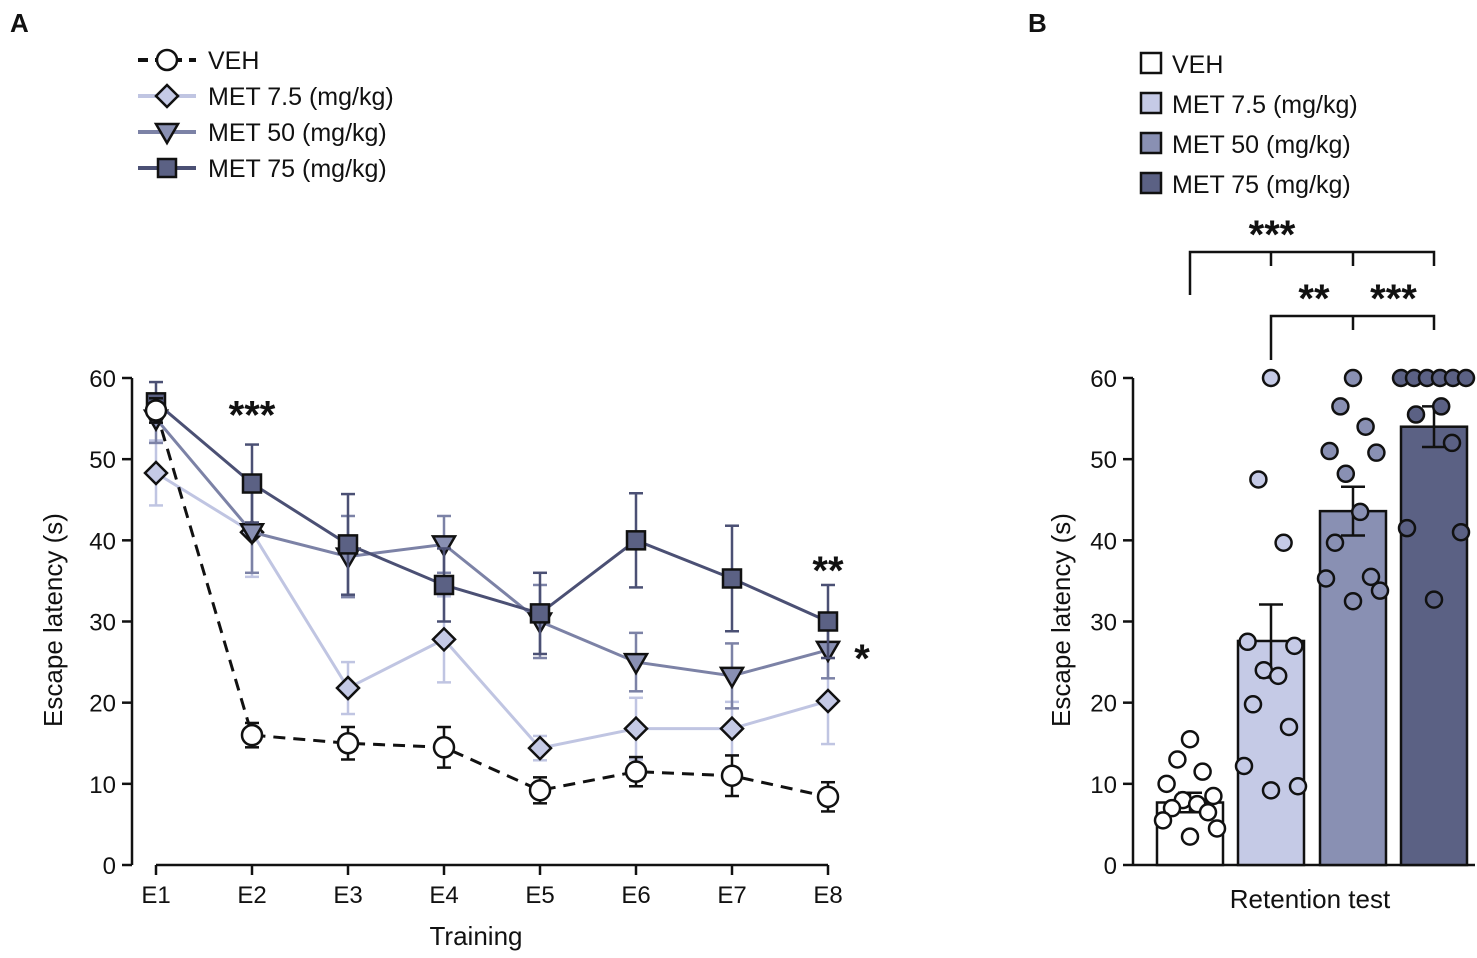  What do you see at coordinates (262, 169) in the screenshot?
I see `legend-entry-met75: MET 75 (mg/kg)` at bounding box center [262, 169].